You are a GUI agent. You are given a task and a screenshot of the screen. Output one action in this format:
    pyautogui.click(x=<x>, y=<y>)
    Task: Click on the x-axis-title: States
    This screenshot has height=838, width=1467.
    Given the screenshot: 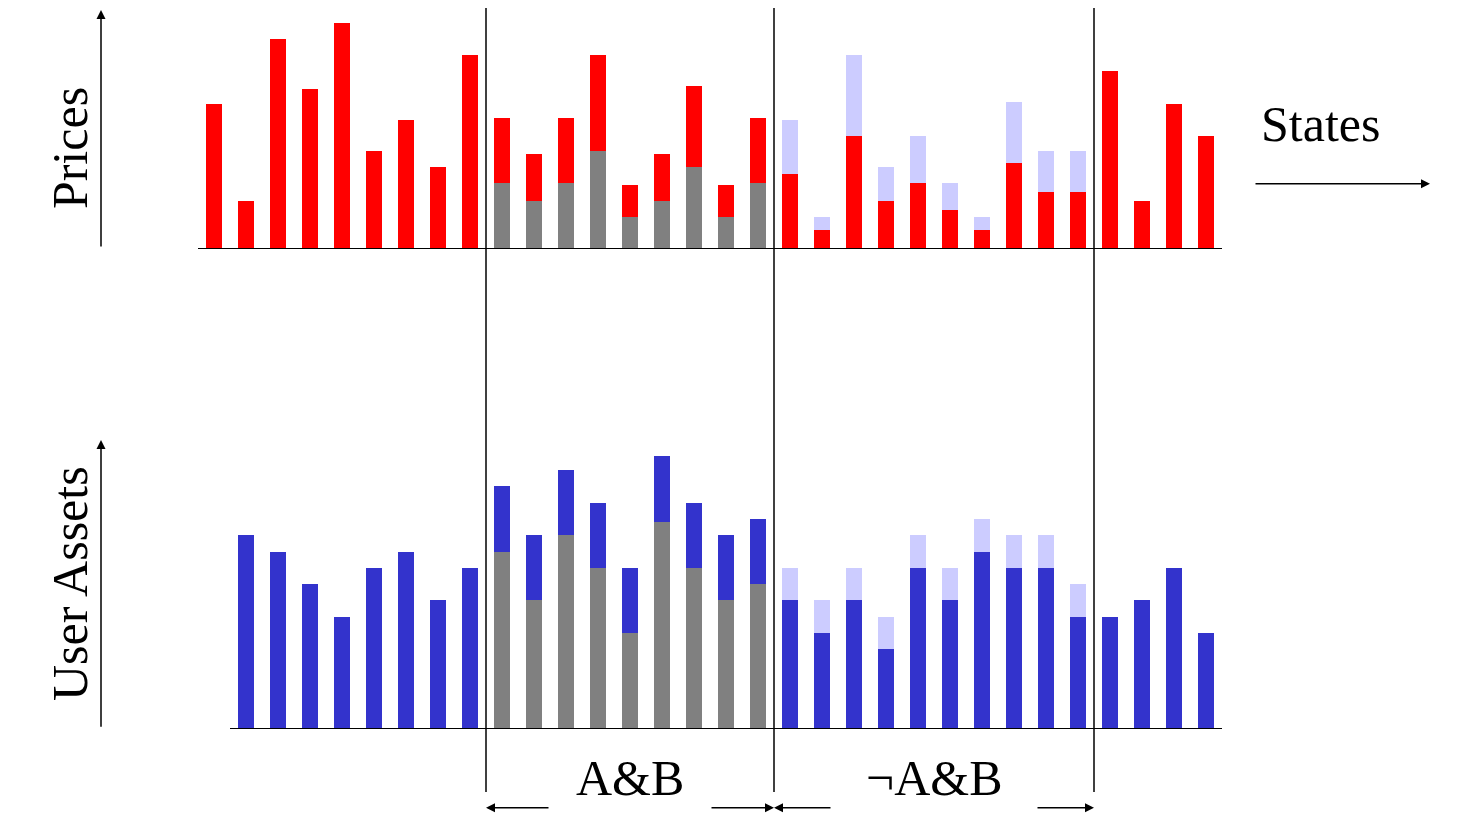 What is the action you would take?
    pyautogui.click(x=1321, y=124)
    